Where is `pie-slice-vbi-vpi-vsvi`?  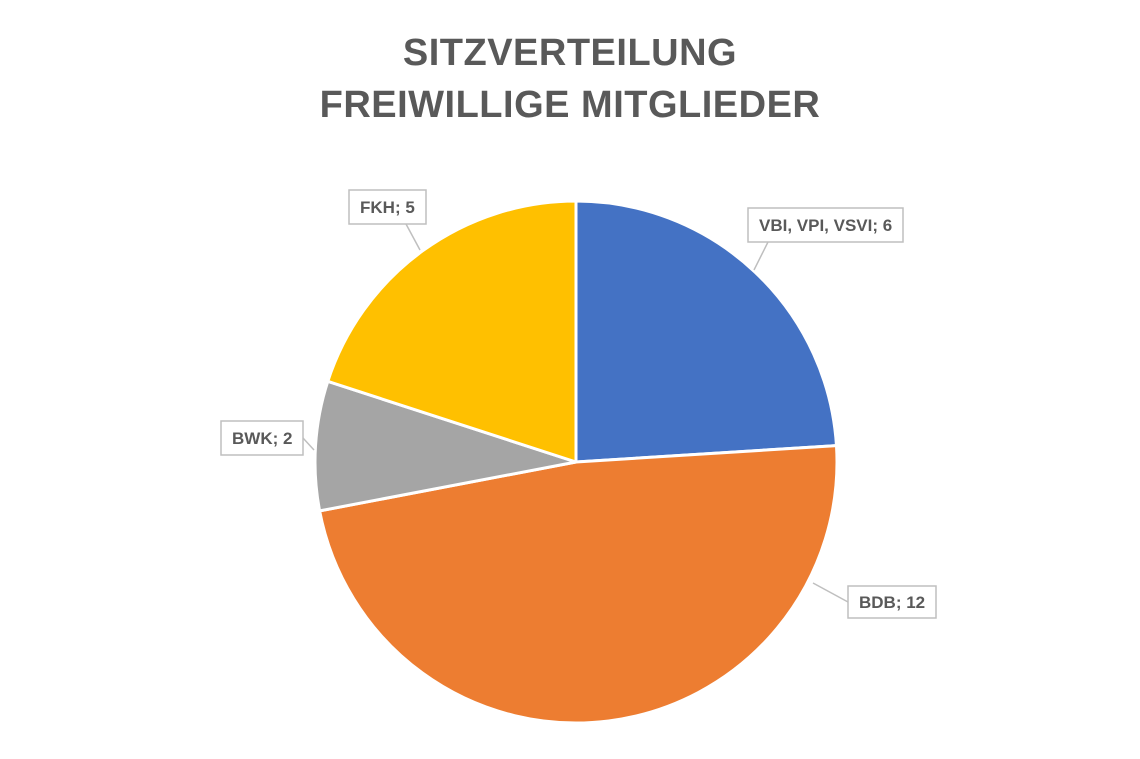 pie-slice-vbi-vpi-vsvi is located at coordinates (706, 331).